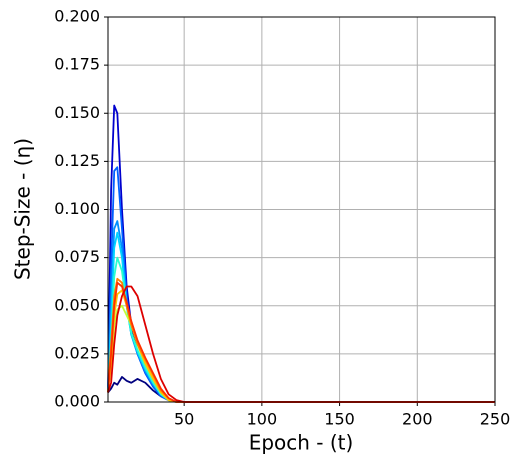 The height and width of the screenshot is (469, 523). I want to click on x-axis-label: Epoch - (t), so click(301, 443).